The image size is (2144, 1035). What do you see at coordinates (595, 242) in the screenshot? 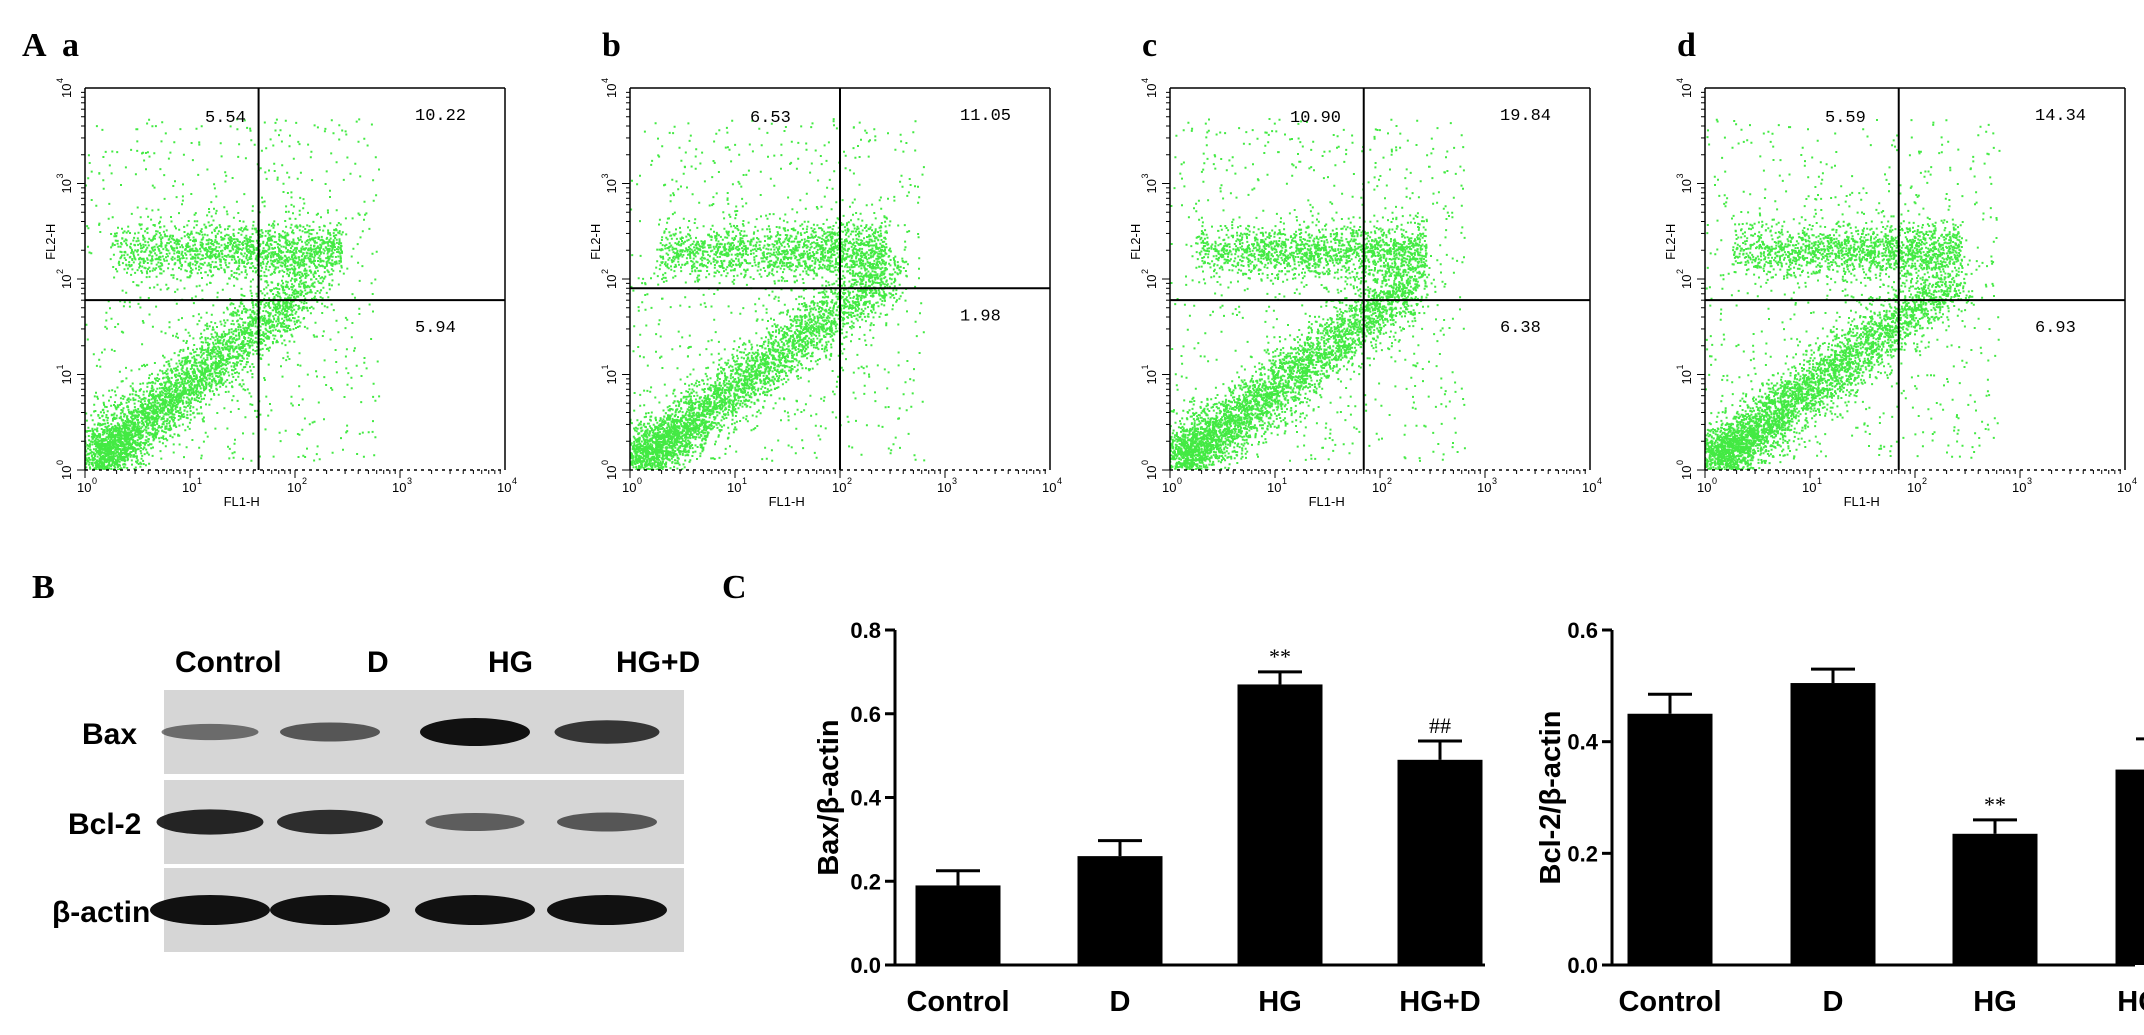
I see `y-axis-label: FL2-H` at bounding box center [595, 242].